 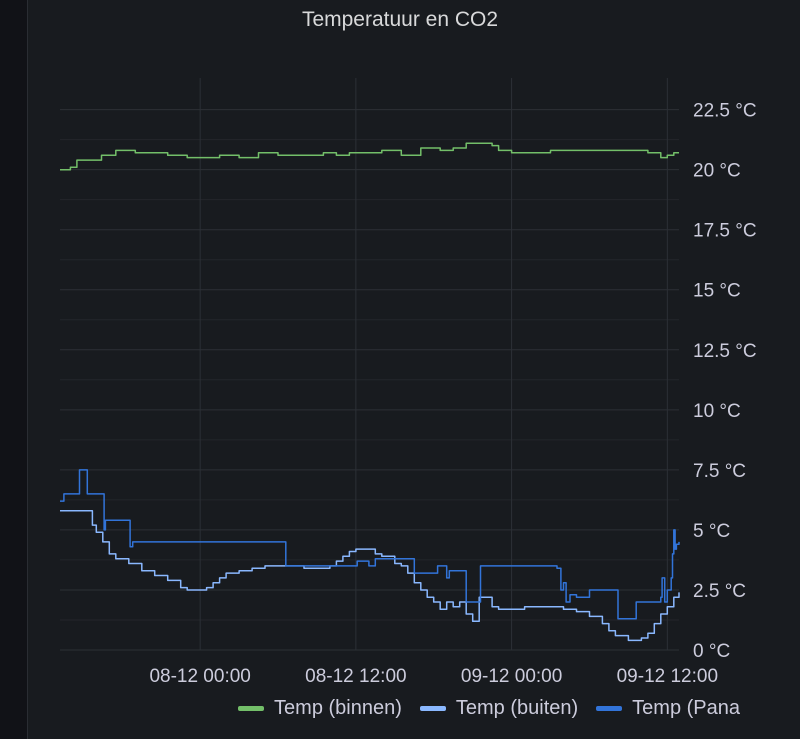 What do you see at coordinates (400, 19) in the screenshot?
I see `panel-title: Temperatuur en CO2` at bounding box center [400, 19].